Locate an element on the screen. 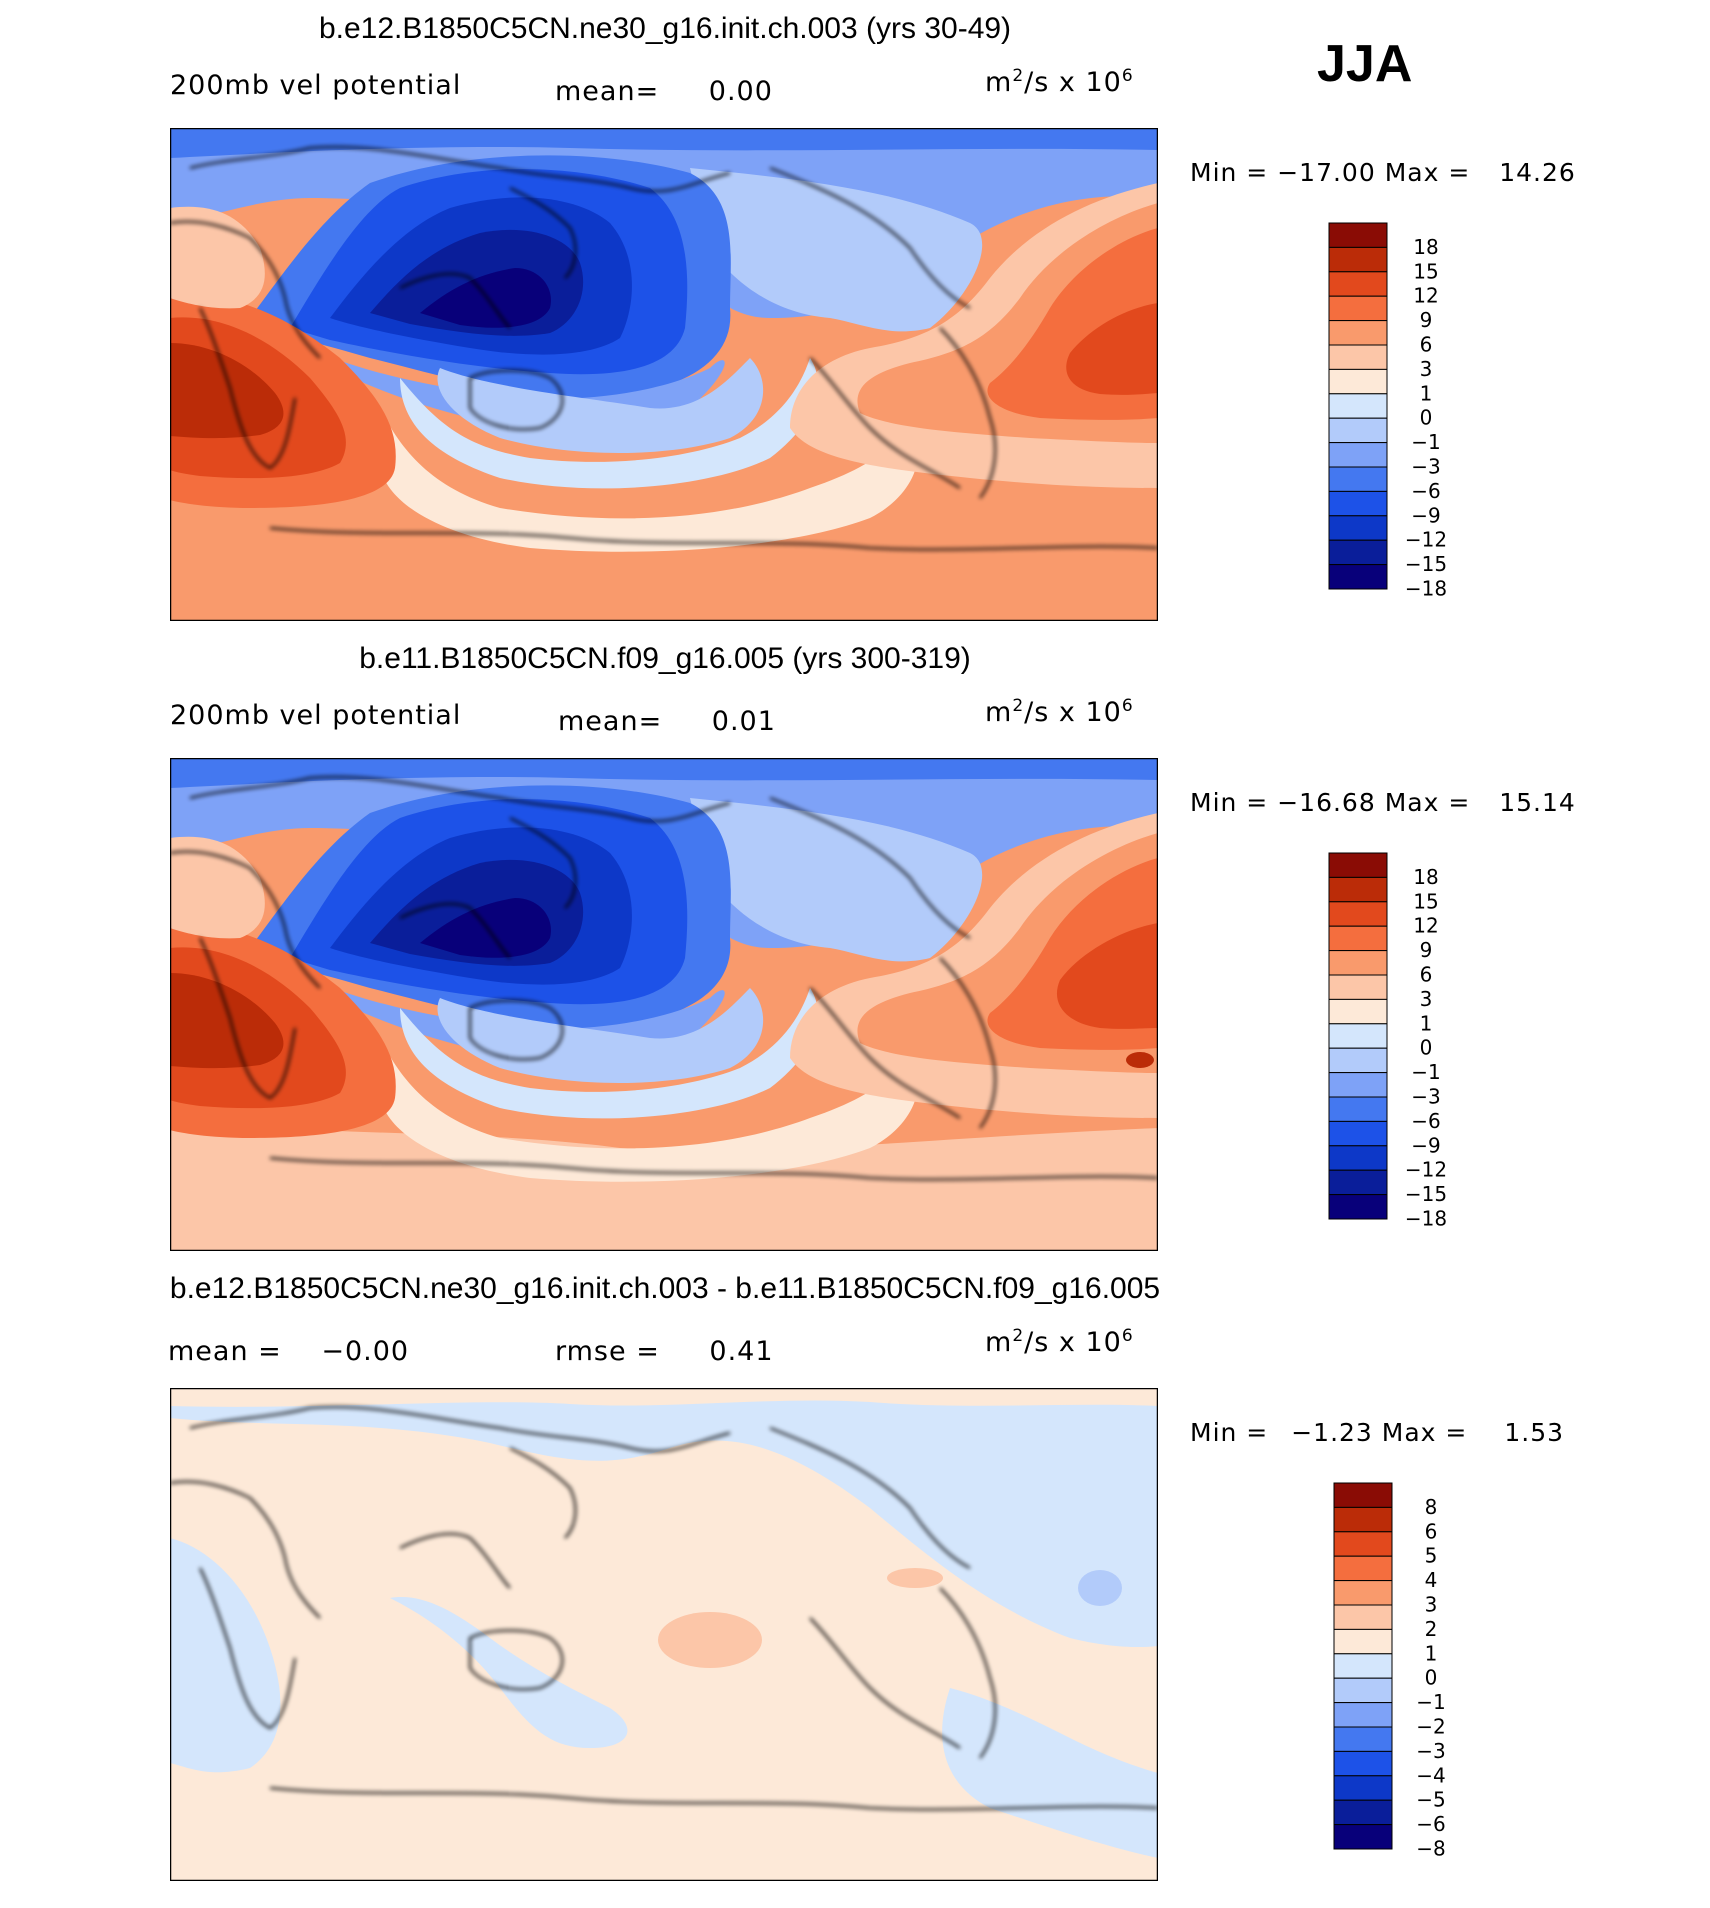  panel-2-frame is located at coordinates (664, 1004).